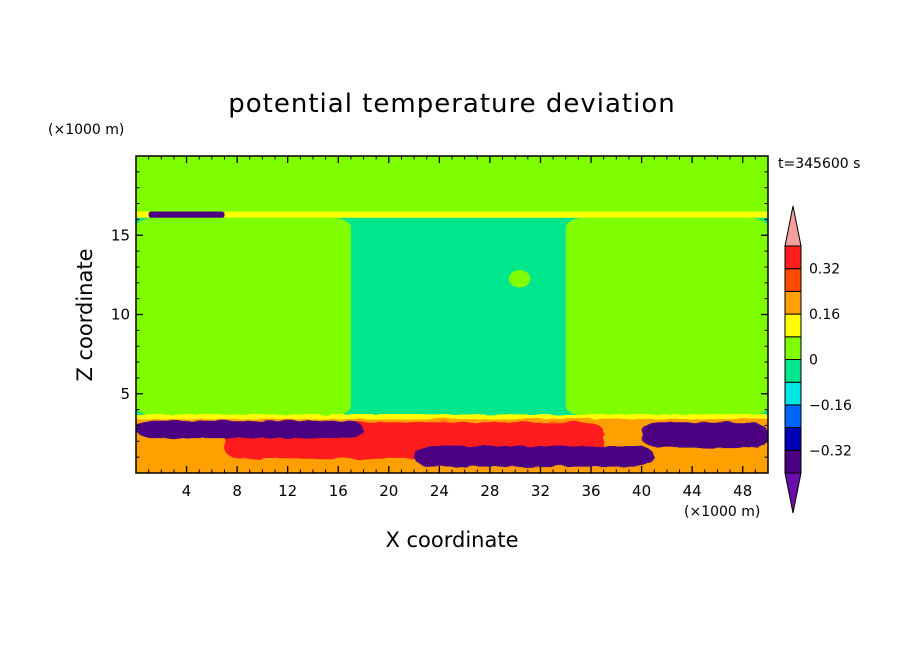 The image size is (904, 654). I want to click on x-tick-label: 24, so click(439, 491).